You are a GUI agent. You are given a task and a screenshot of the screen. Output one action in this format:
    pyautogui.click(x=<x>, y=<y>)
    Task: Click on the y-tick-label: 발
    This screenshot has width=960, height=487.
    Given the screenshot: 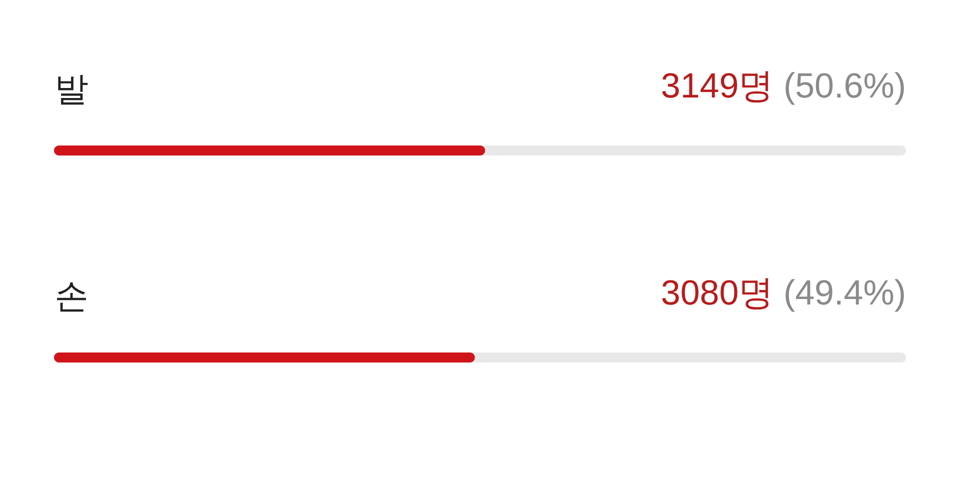 What is the action you would take?
    pyautogui.click(x=71, y=89)
    